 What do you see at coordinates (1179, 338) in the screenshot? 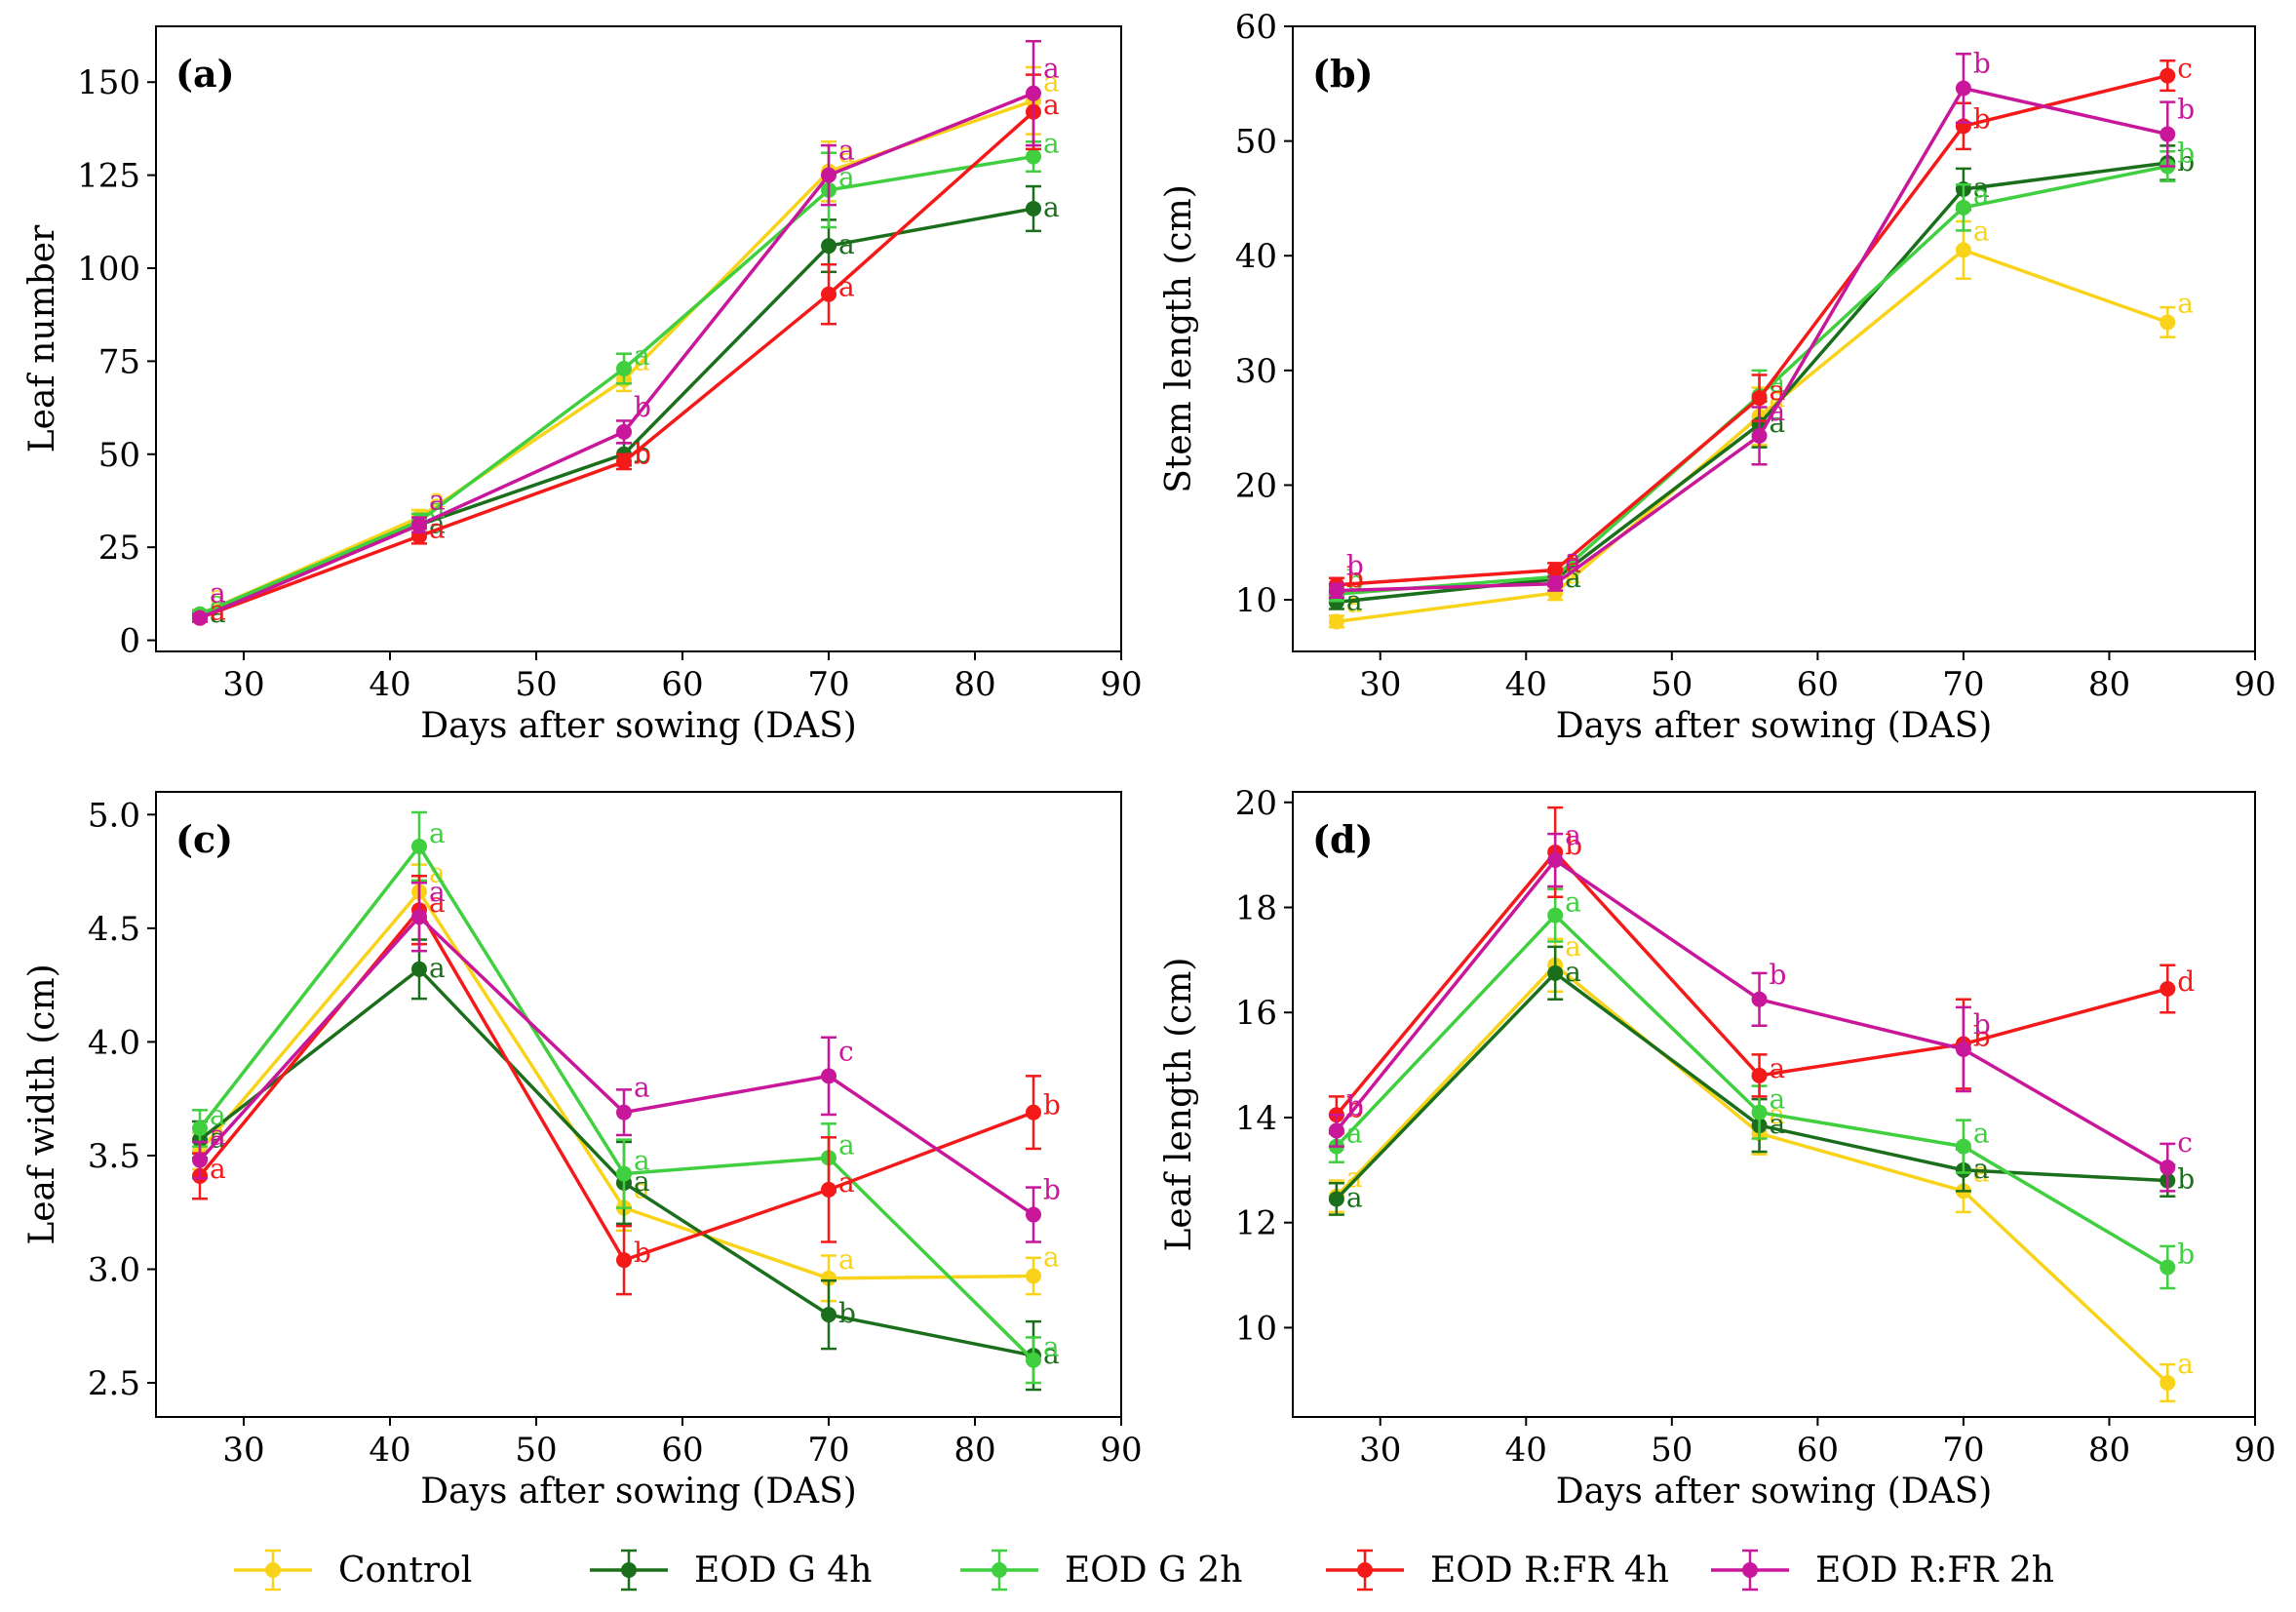
I see `y-axis-label: Stem length (cm)` at bounding box center [1179, 338].